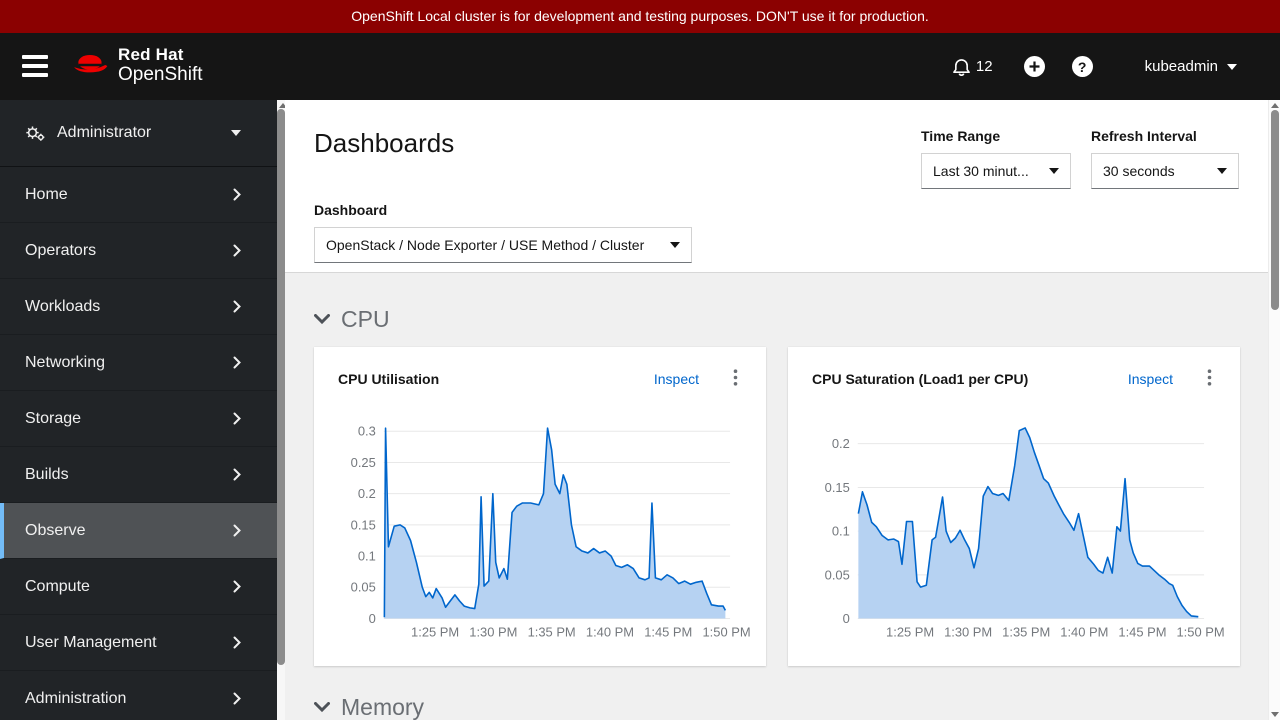 This screenshot has height=720, width=1280. Describe the element at coordinates (777, 319) in the screenshot. I see `section-toggle-cpu: CPU` at that location.